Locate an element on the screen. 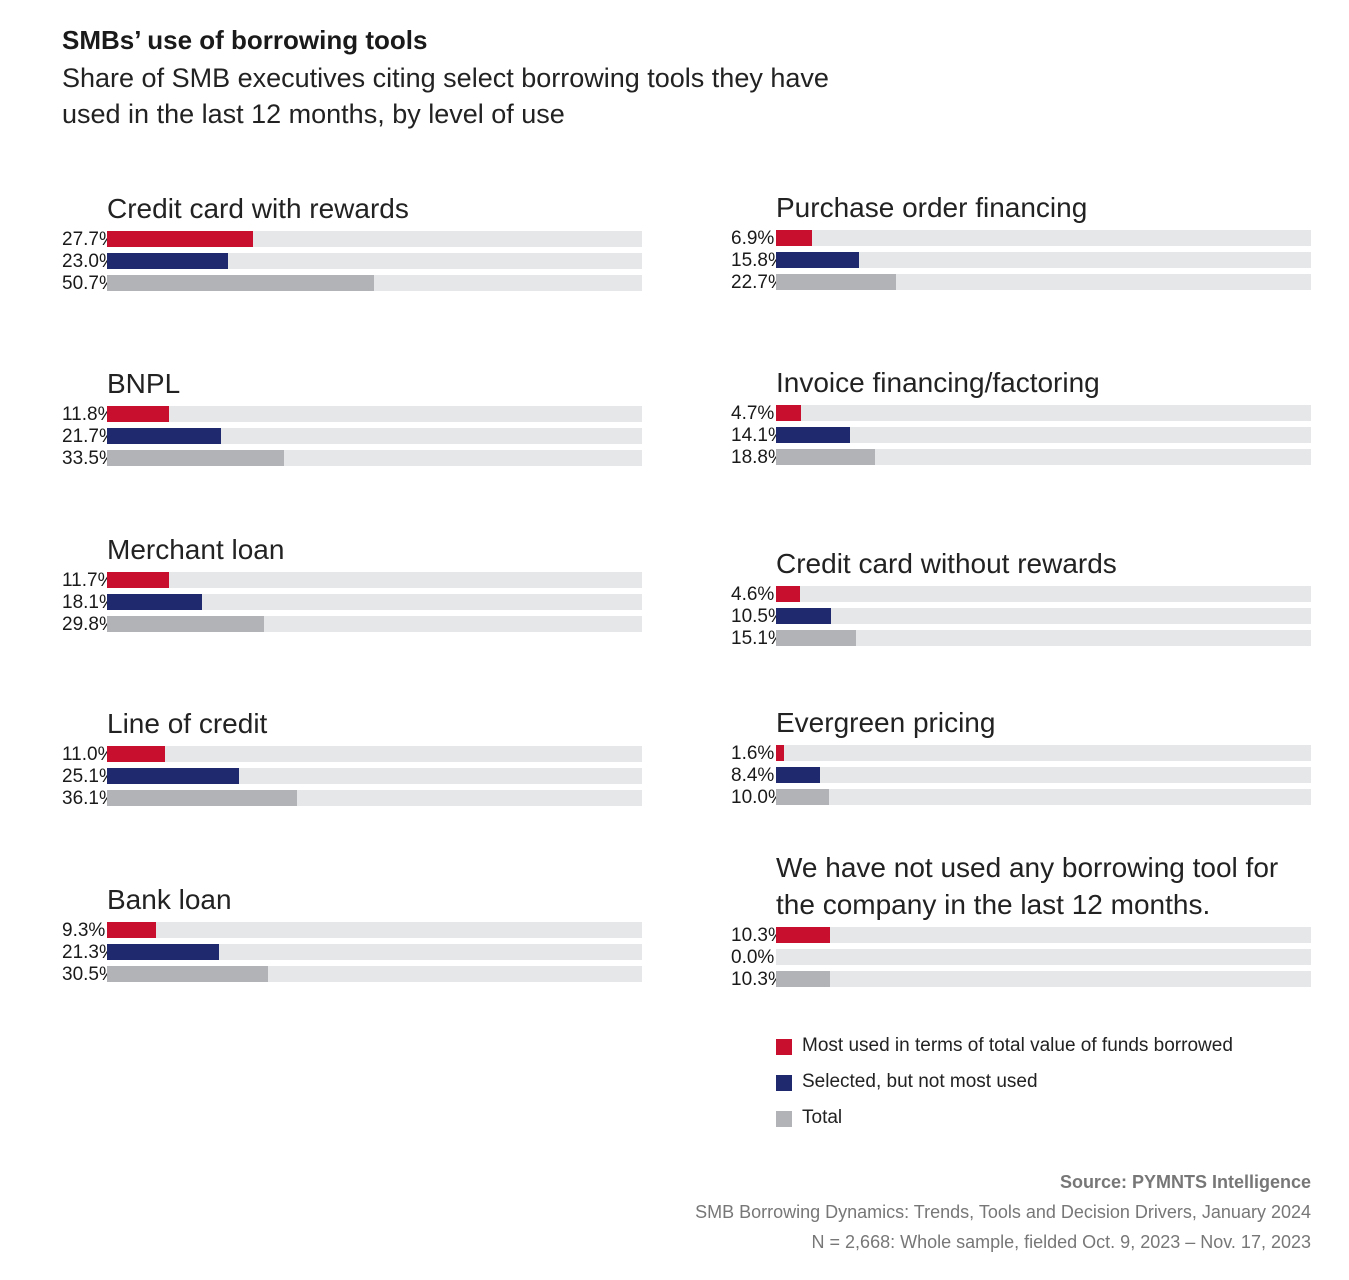 This screenshot has width=1349, height=1280. value-label: 11.0% is located at coordinates (88, 754).